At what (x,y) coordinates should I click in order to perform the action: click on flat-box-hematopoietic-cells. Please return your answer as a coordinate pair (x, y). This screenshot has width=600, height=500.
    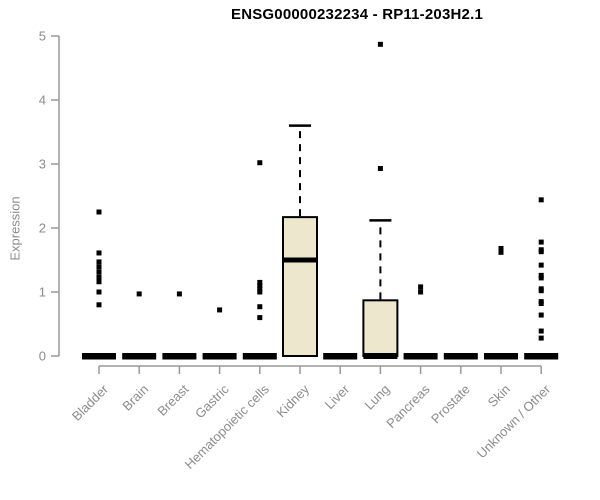
    Looking at the image, I should click on (259, 356).